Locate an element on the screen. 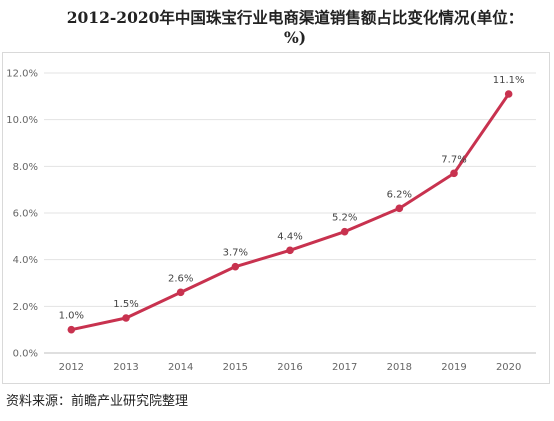  x-tick-label: 2012 is located at coordinates (71, 367).